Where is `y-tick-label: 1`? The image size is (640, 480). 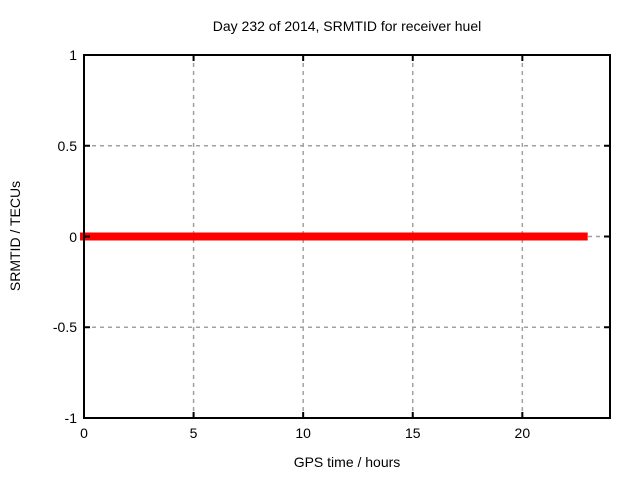 y-tick-label: 1 is located at coordinates (73, 55).